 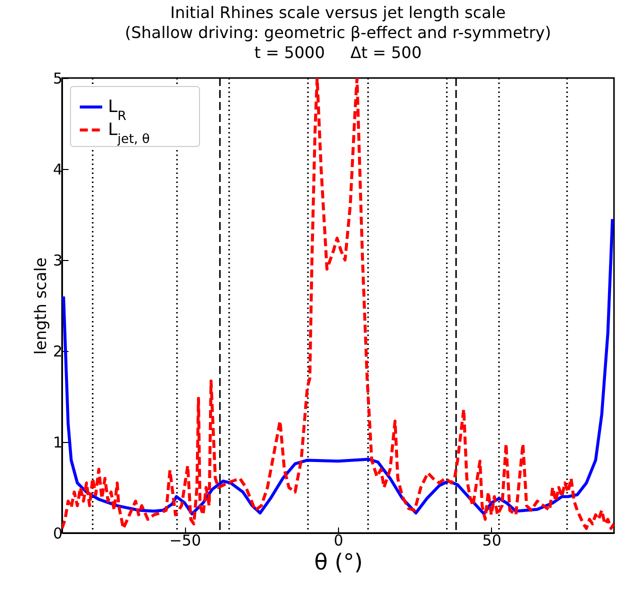 I want to click on chart-title: Initial Rhines scale versus jet length scale (Shallow driving: geometric β-effect and r-symmetry) t = 5000 Δt = 500, so click(x=338, y=32).